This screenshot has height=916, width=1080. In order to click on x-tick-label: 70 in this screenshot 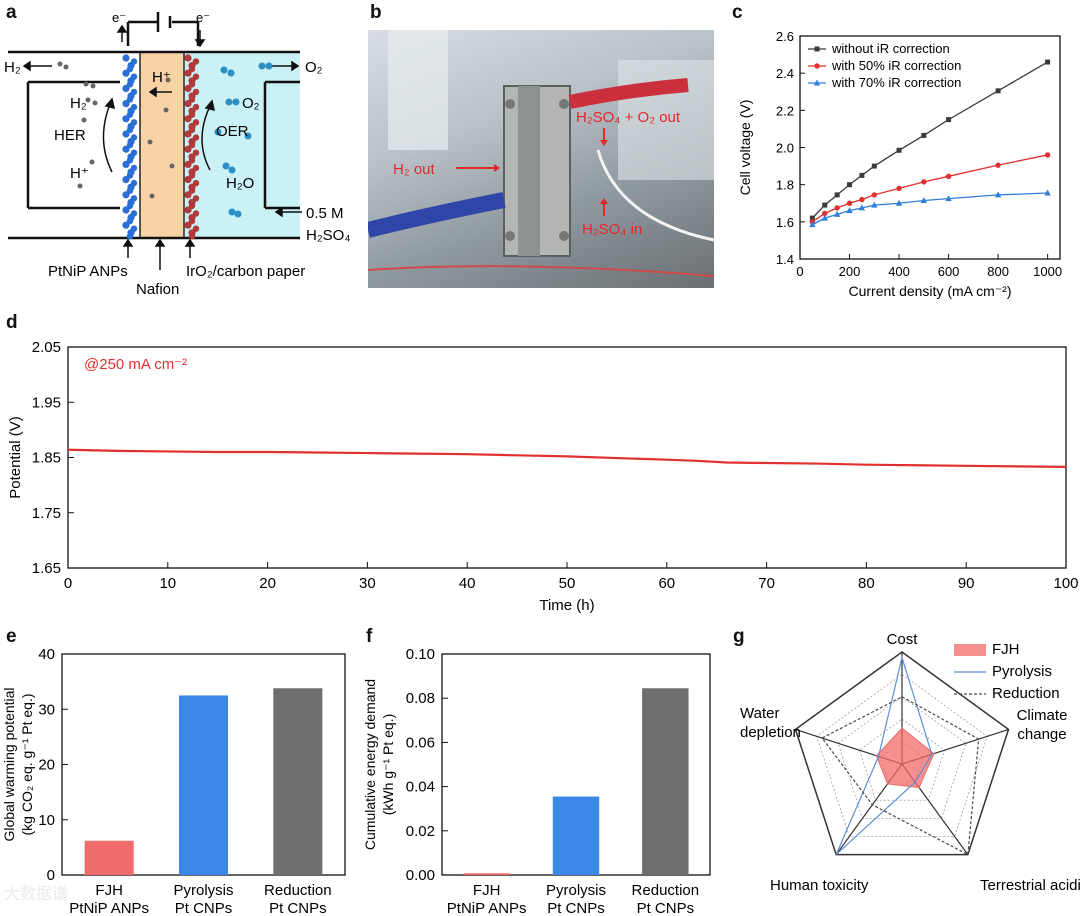, I will do `click(766, 583)`.